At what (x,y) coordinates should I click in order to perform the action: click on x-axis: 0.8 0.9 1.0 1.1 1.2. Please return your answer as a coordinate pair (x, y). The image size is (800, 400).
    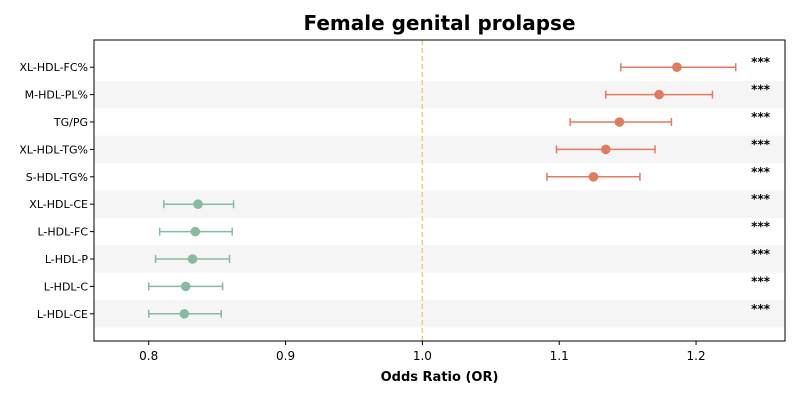
    Looking at the image, I should click on (422, 352).